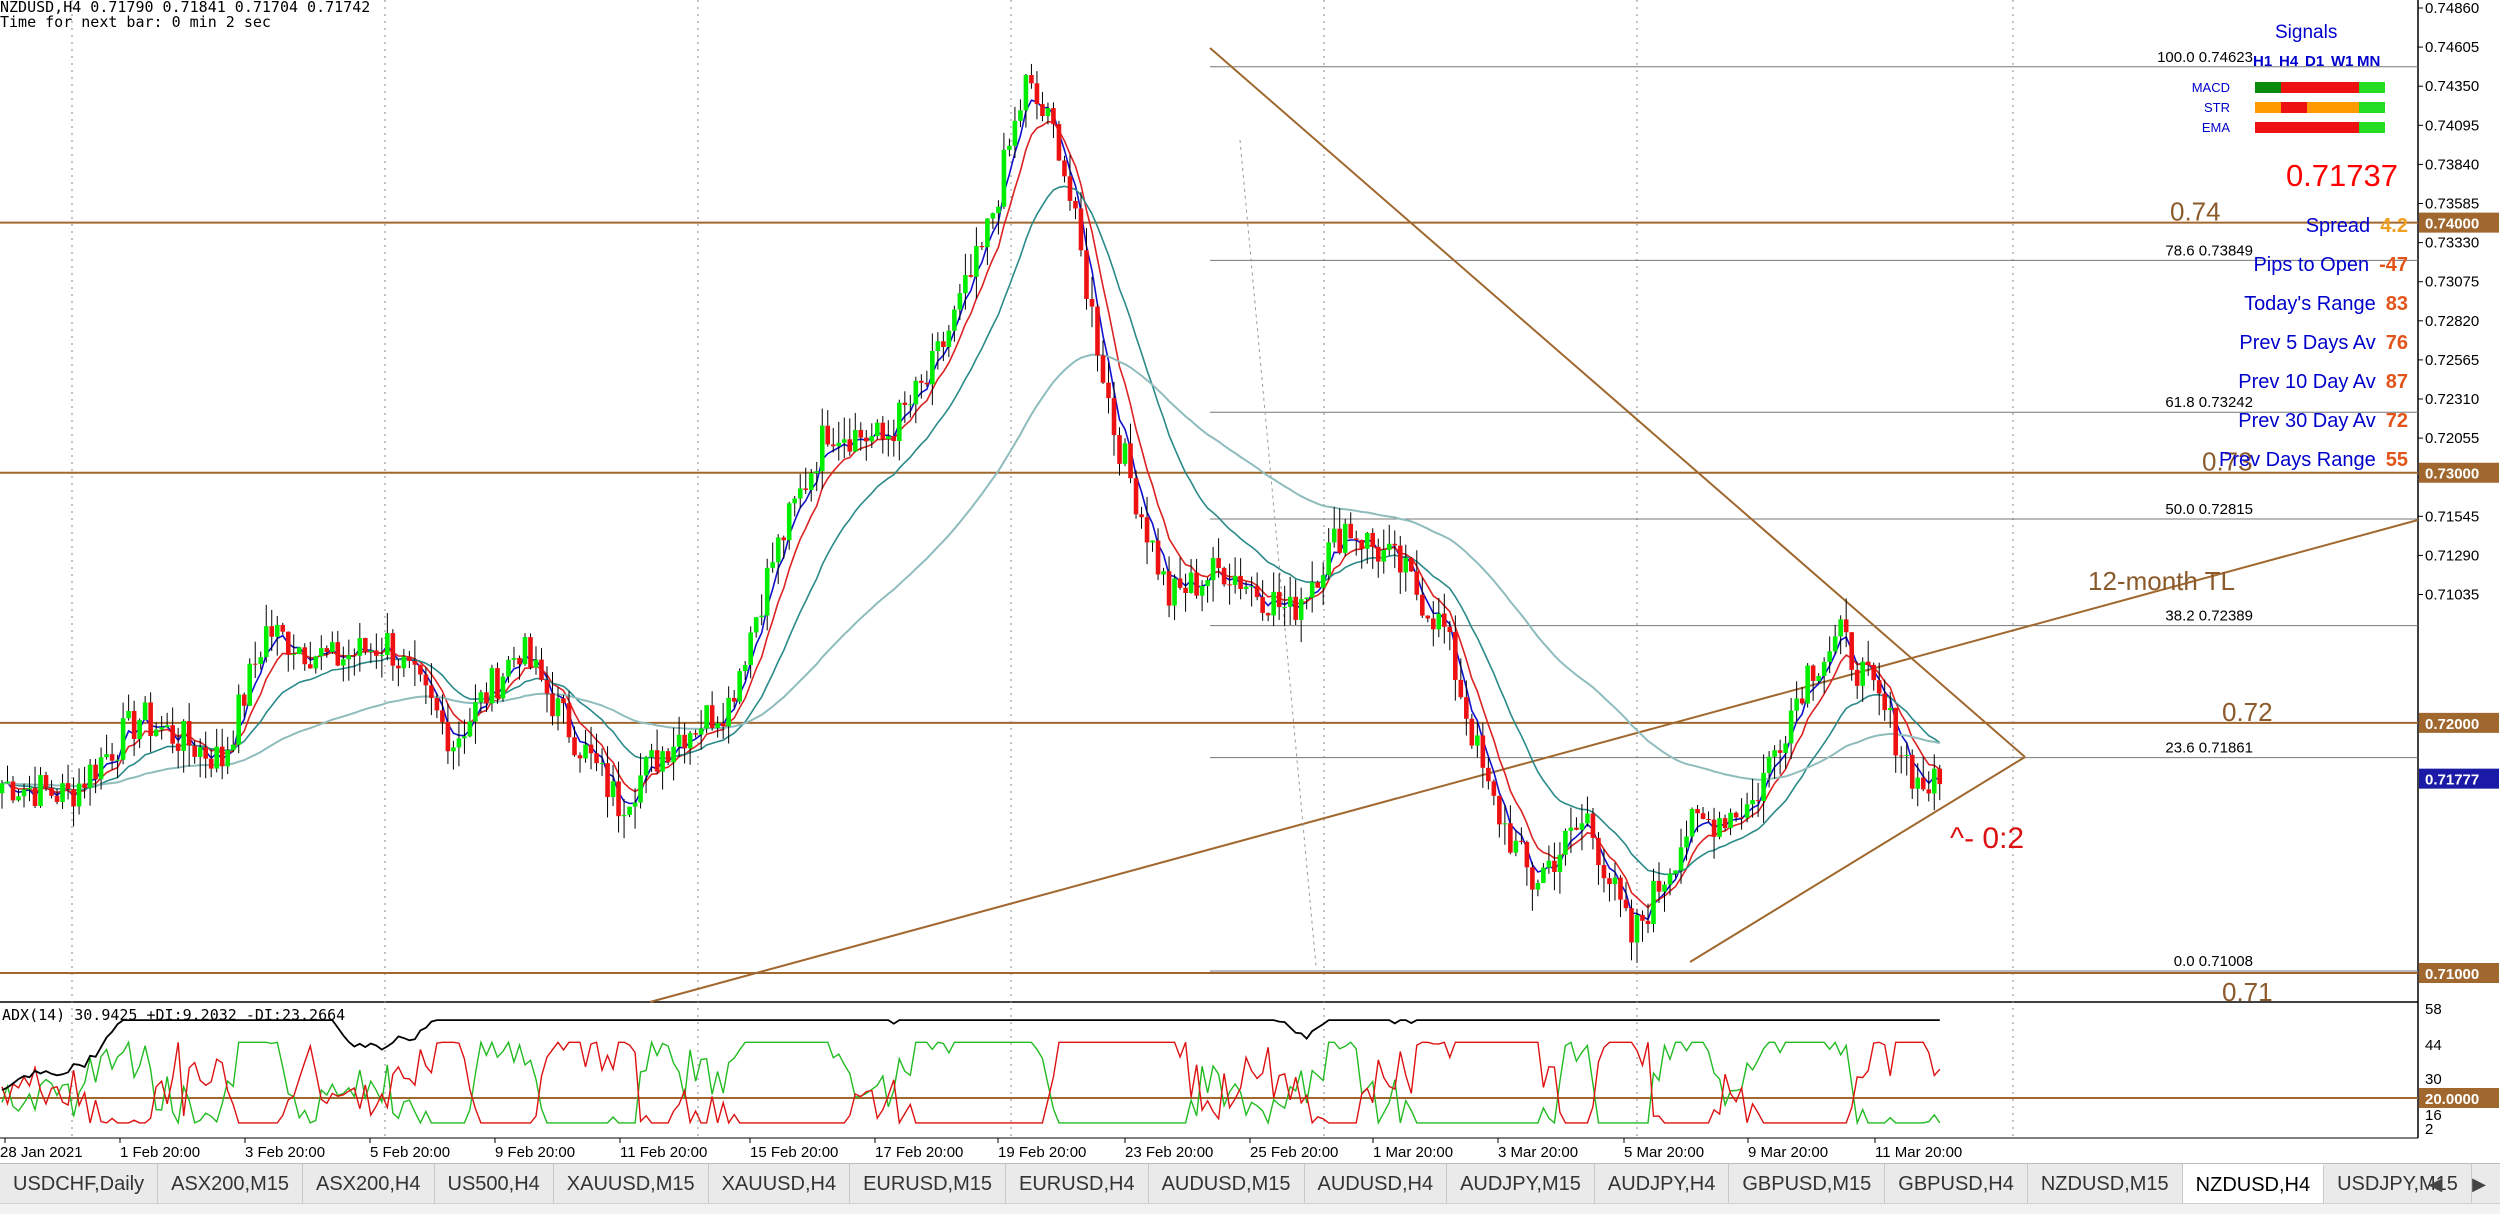 The height and width of the screenshot is (1214, 2500). Describe the element at coordinates (494, 1184) in the screenshot. I see `tab-us500-h4: US500,H4` at that location.